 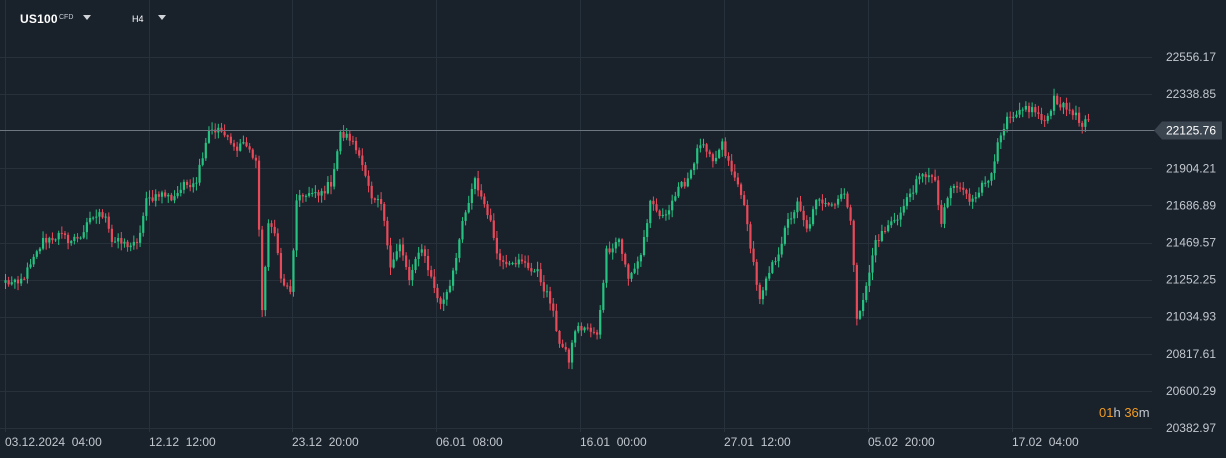 What do you see at coordinates (162, 17) in the screenshot?
I see `interval-dropdown-caret-icon` at bounding box center [162, 17].